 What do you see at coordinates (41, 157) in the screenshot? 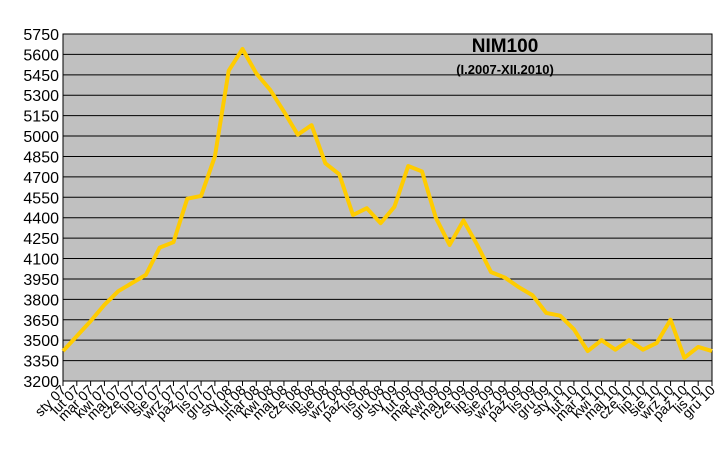
I see `y-tick-label: 4850` at bounding box center [41, 157].